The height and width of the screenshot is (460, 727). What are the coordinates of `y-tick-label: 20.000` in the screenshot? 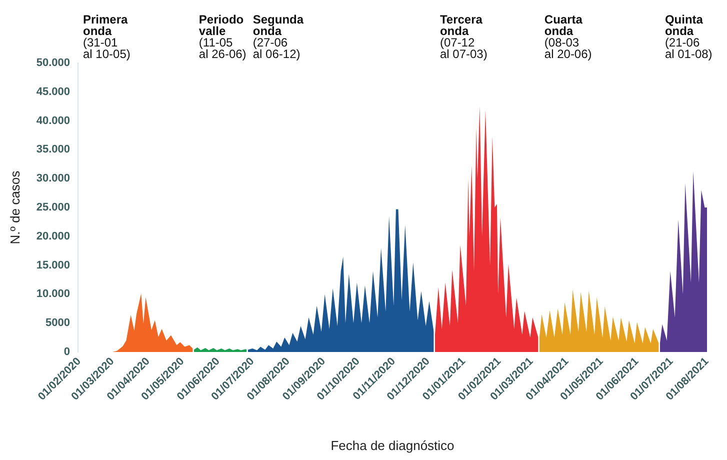 It's located at (53, 236).